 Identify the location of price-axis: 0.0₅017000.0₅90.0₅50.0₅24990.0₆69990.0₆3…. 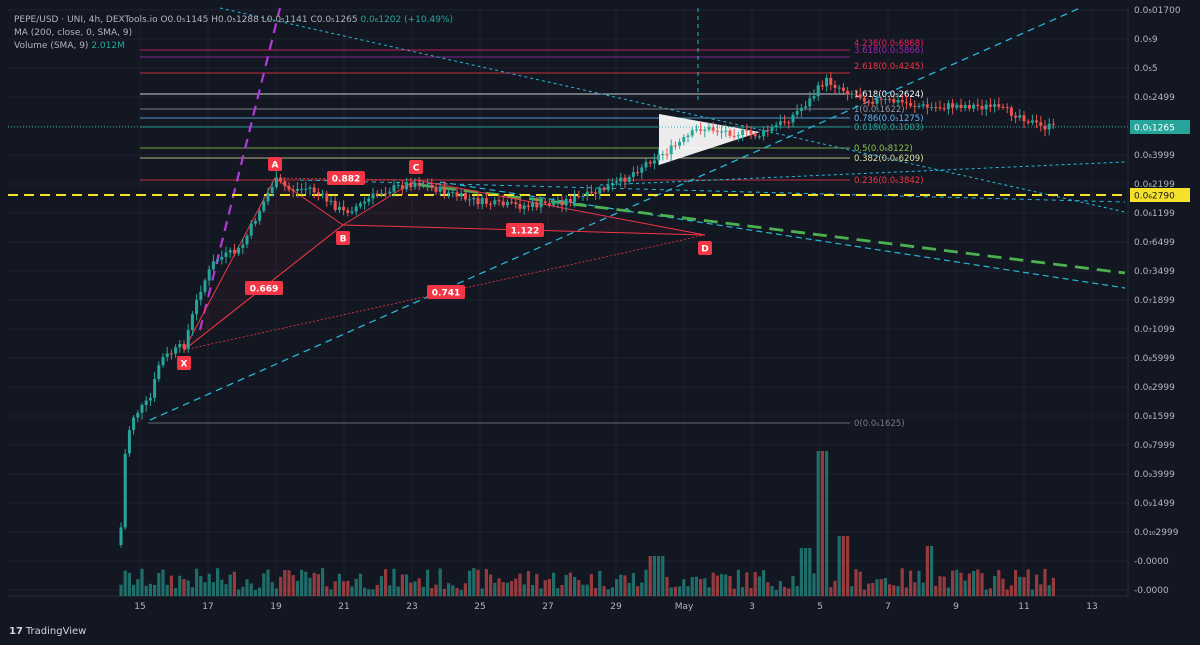
(1160, 301).